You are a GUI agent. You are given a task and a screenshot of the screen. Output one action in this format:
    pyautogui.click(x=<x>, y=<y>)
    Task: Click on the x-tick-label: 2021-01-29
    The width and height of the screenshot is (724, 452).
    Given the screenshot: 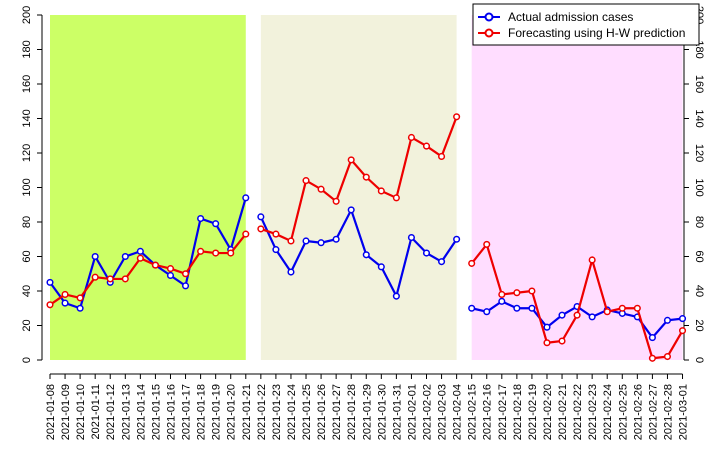 What is the action you would take?
    pyautogui.click(x=367, y=412)
    